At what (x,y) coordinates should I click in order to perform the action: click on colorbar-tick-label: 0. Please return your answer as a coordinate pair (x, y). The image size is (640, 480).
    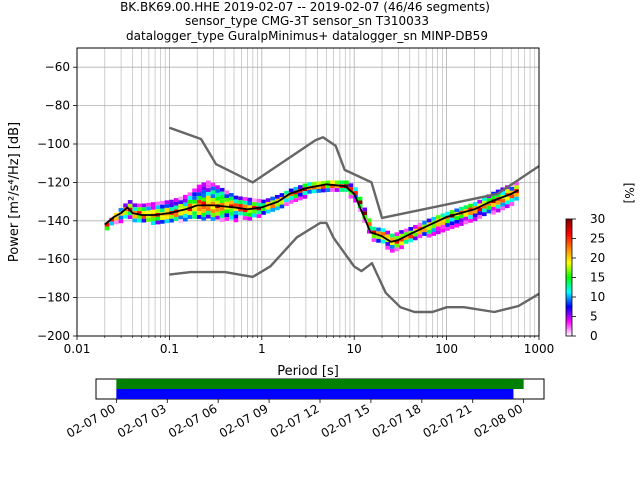
    Looking at the image, I should click on (594, 336).